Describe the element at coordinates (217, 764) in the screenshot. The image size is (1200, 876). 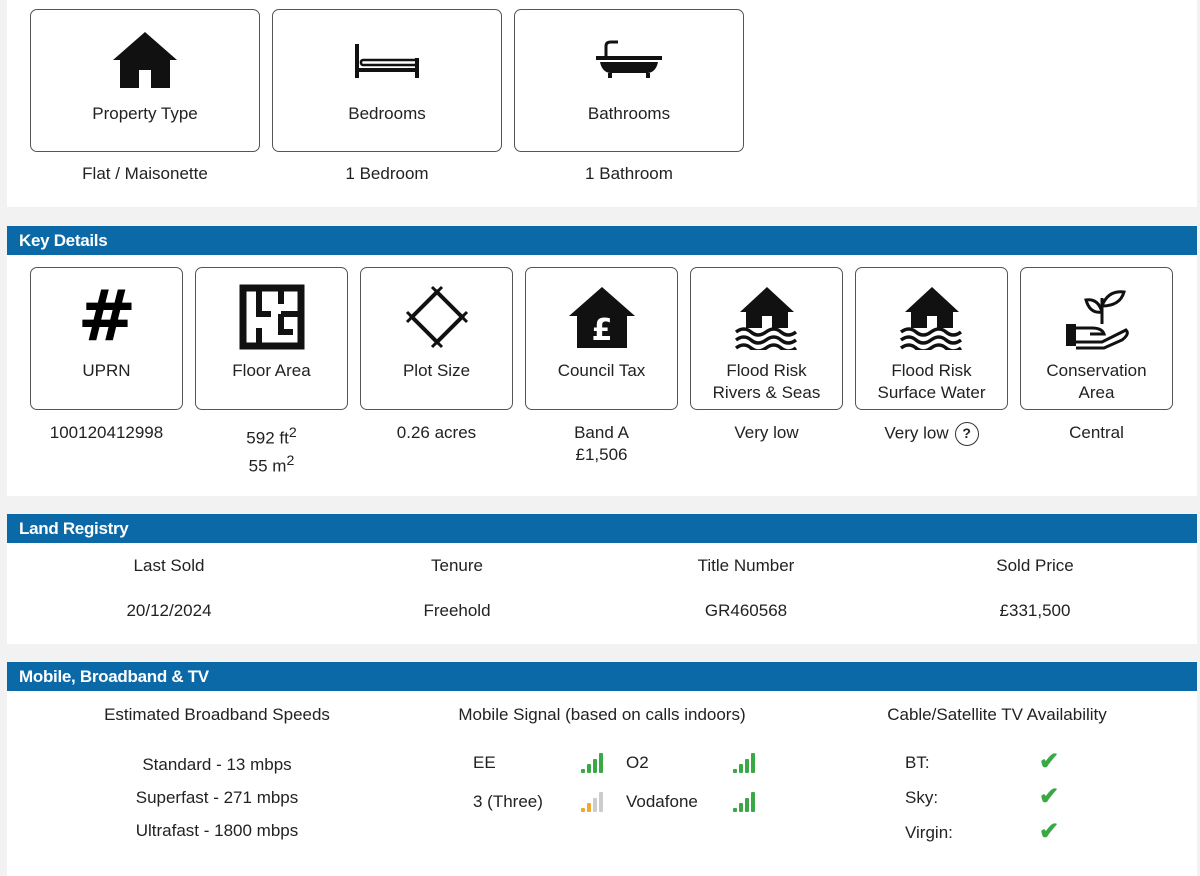
I see `broadband-speed: Standard - 13 mbps` at that location.